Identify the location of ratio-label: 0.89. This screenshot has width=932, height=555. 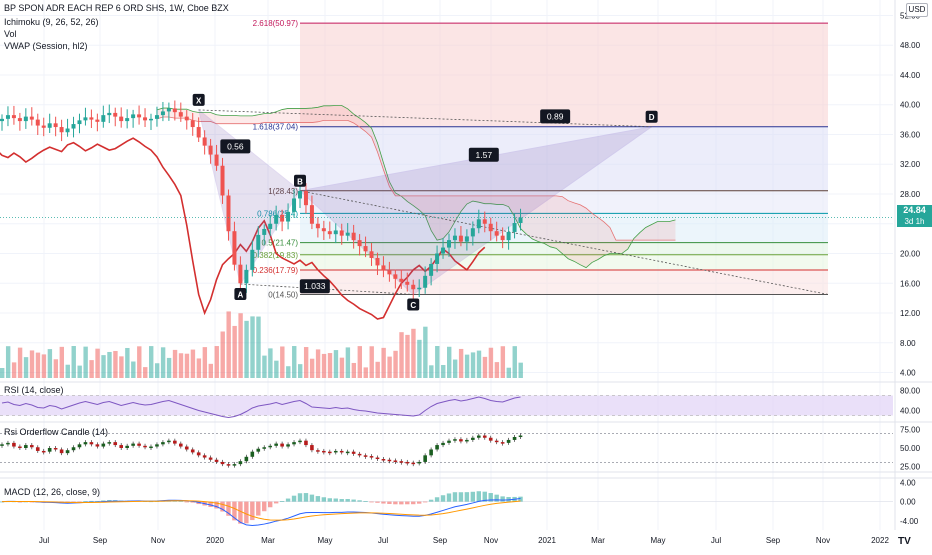
(555, 116).